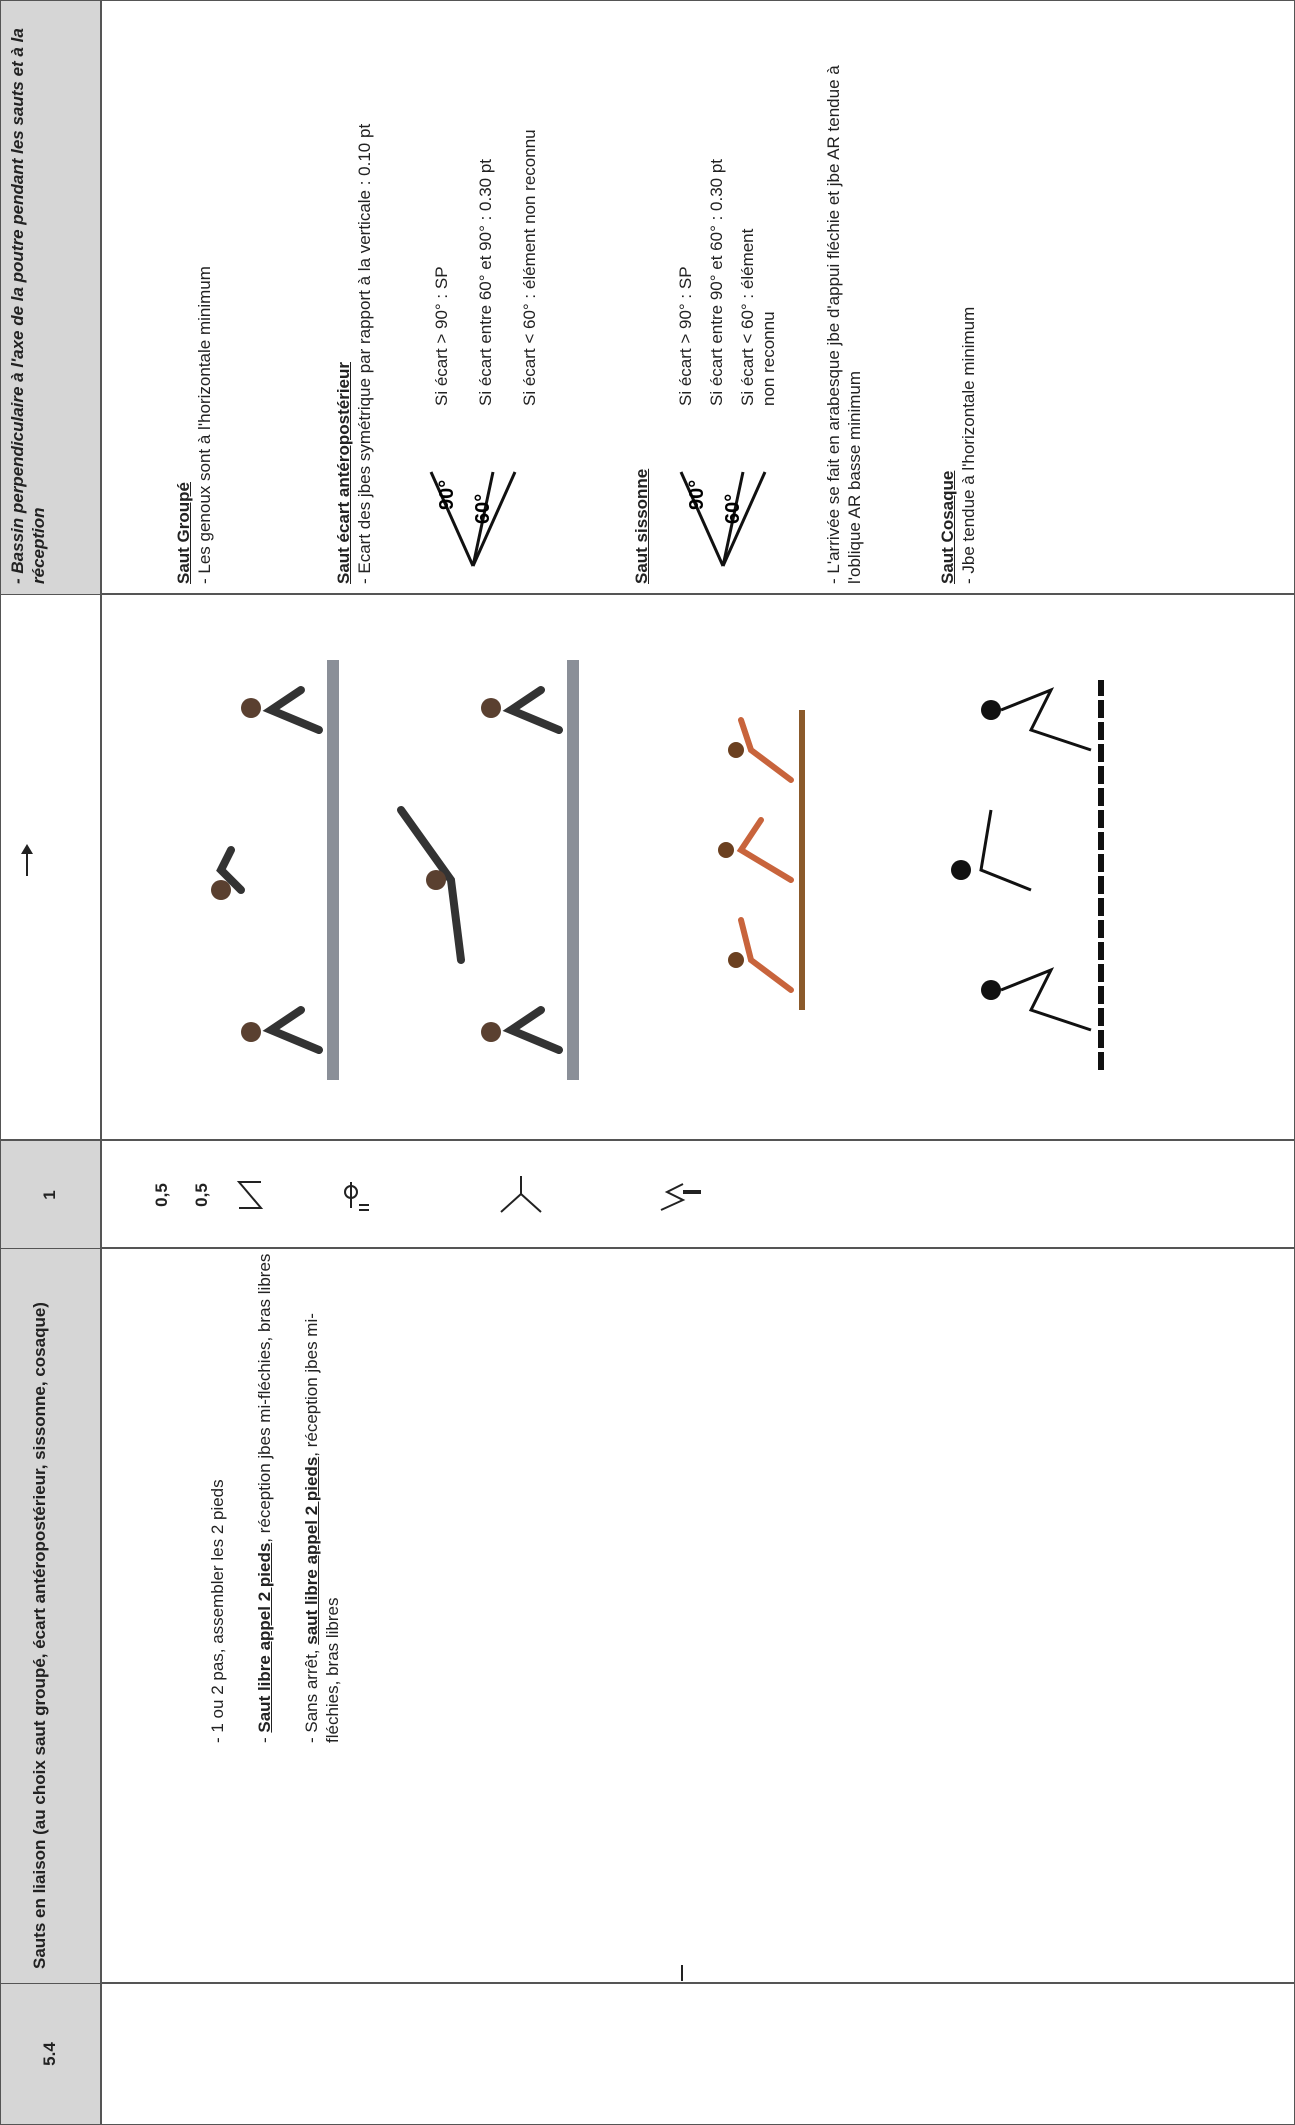 The image size is (1295, 2125). Describe the element at coordinates (716, 282) in the screenshot. I see `condition: Si écart entre 90° et 60° : 0.30 pt` at that location.